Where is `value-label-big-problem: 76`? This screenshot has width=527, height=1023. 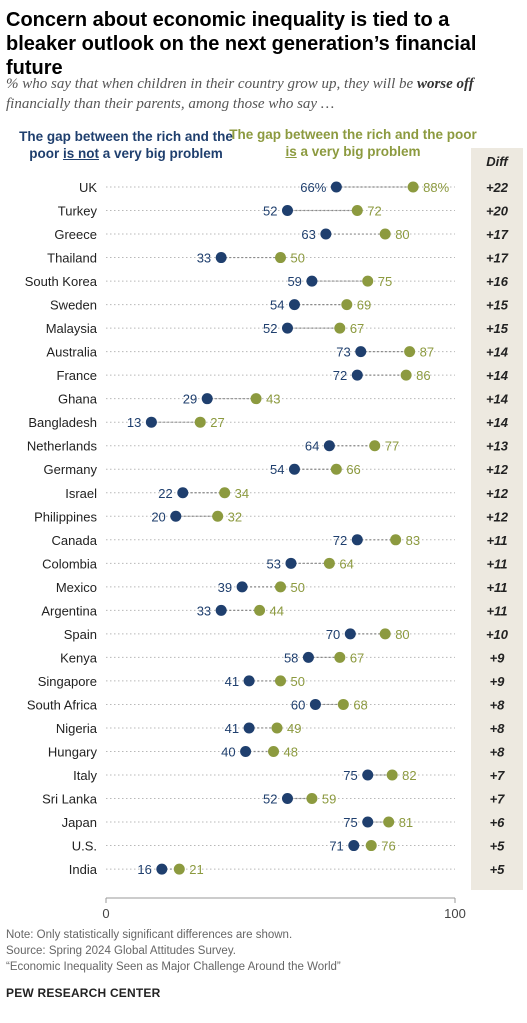
value-label-big-problem: 76 is located at coordinates (388, 846).